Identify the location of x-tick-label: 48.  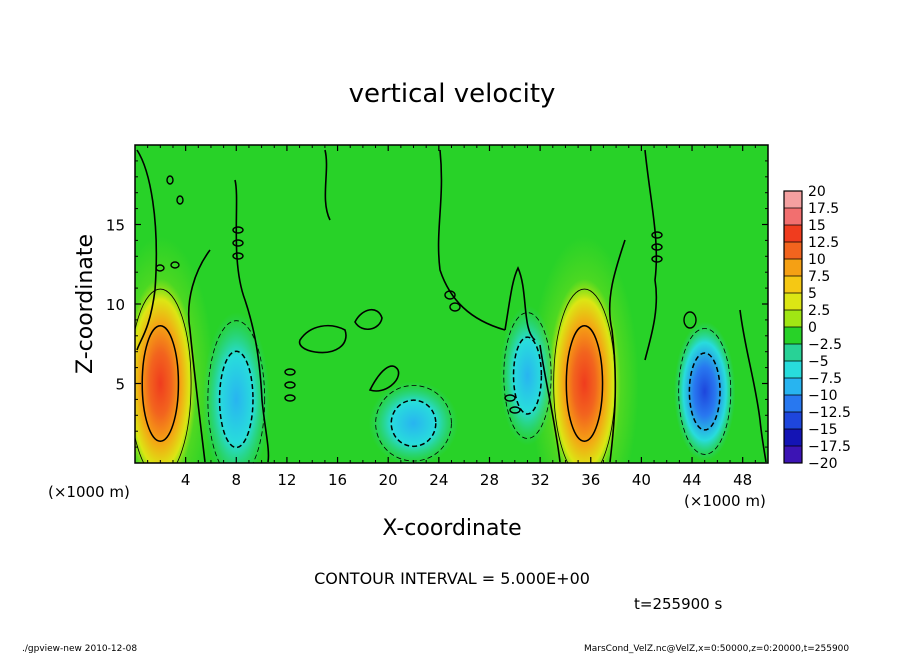
(742, 480).